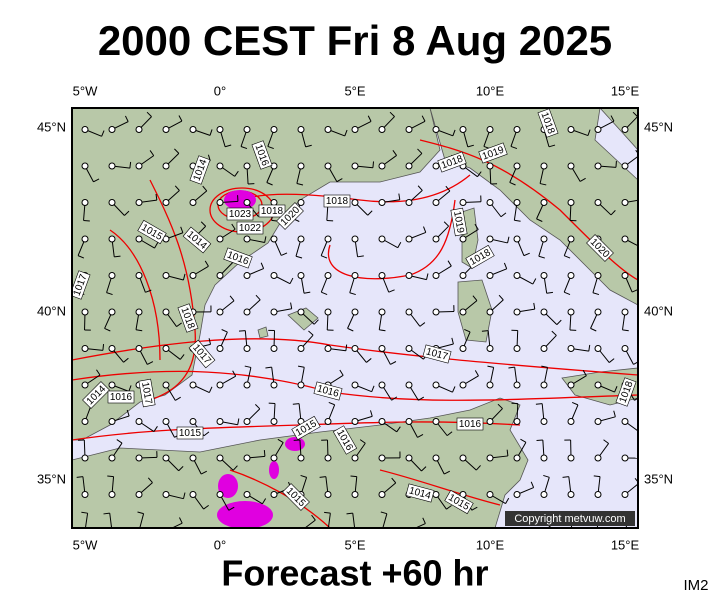 Image resolution: width=711 pixels, height=605 pixels. Describe the element at coordinates (250, 228) in the screenshot. I see `isobar-label: 1022` at that location.